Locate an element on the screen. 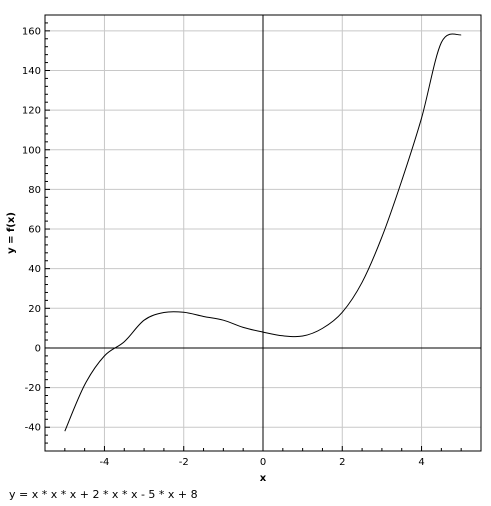 This screenshot has height=506, width=491. x-tick-label: 4 is located at coordinates (421, 462).